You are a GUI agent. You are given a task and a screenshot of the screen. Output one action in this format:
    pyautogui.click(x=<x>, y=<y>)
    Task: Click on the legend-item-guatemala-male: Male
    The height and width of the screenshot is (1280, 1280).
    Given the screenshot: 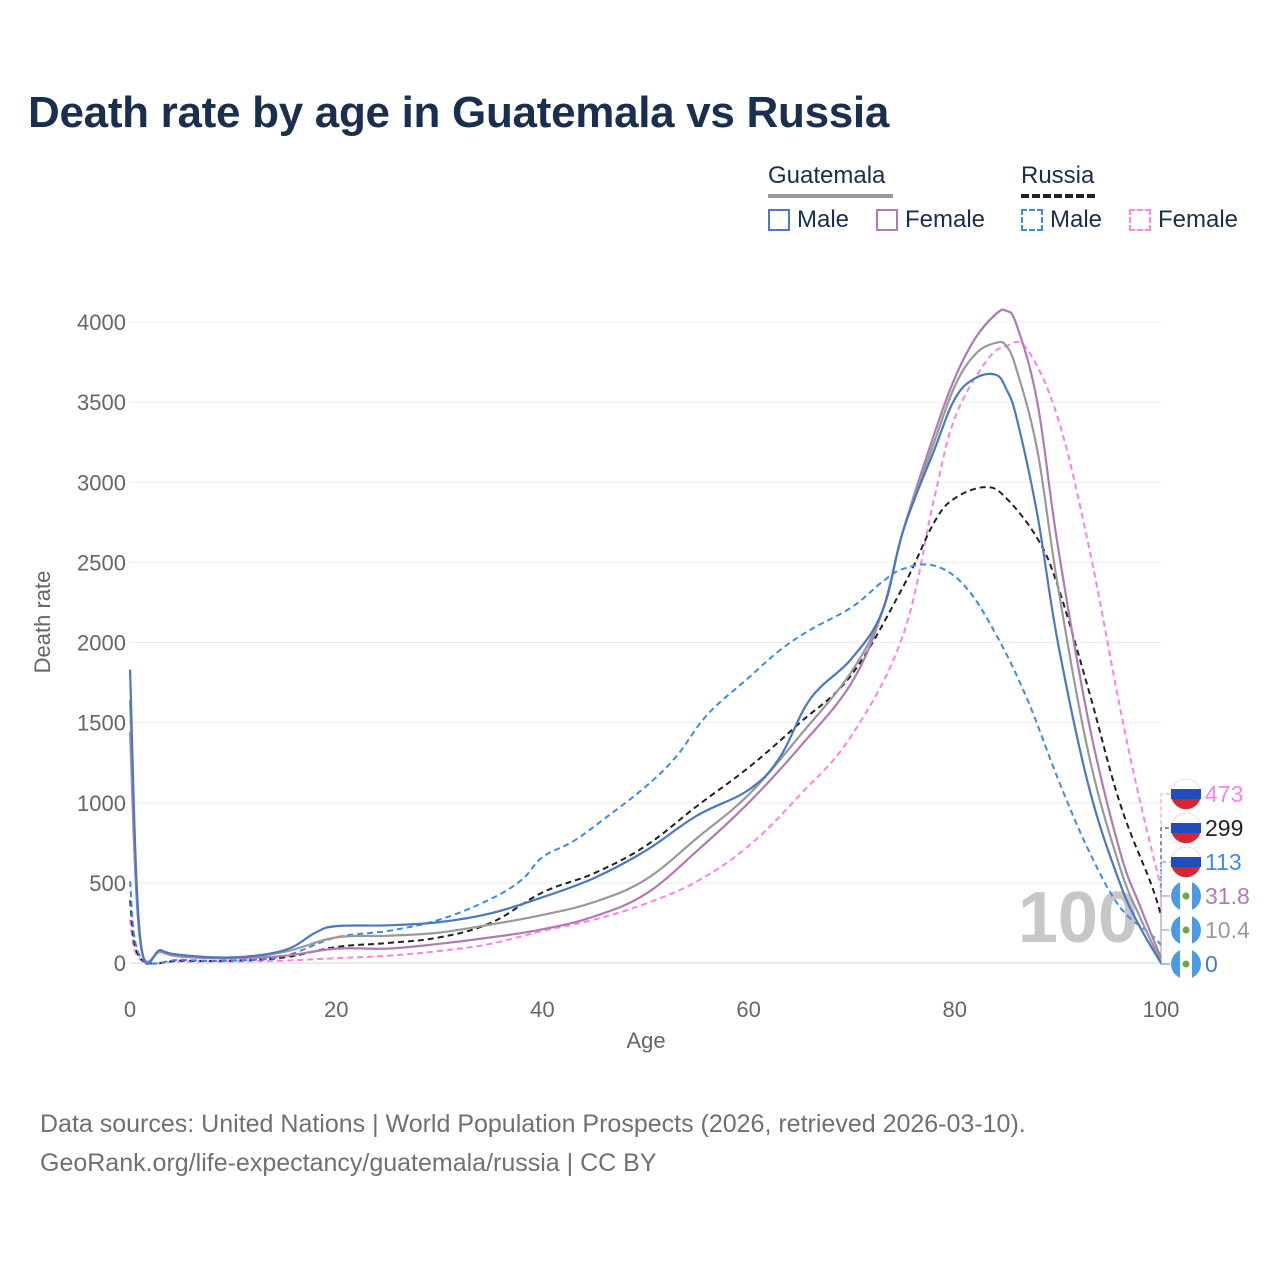 What is the action you would take?
    pyautogui.click(x=808, y=220)
    